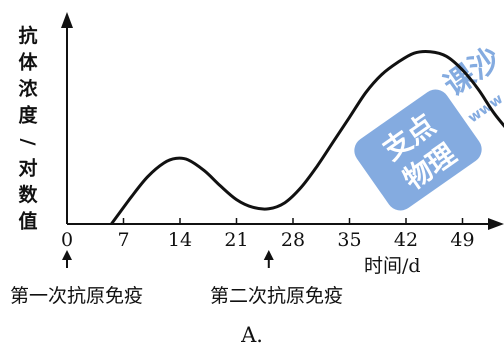 This screenshot has width=504, height=349. Describe the element at coordinates (293, 240) in the screenshot. I see `x-tick-label: 28` at that location.